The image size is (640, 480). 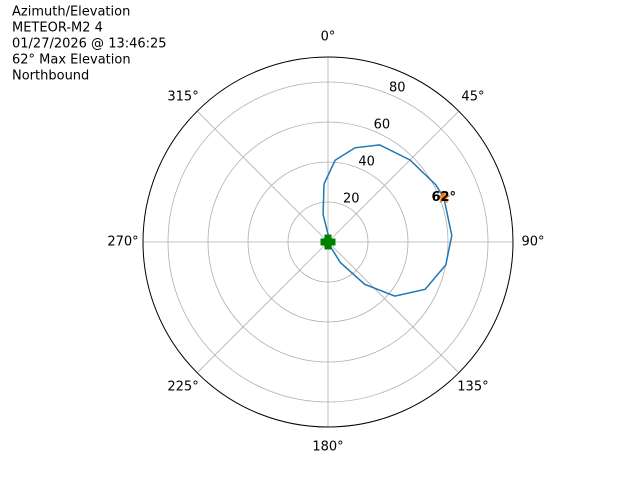 What do you see at coordinates (50, 76) in the screenshot?
I see `title-line: Northbound` at bounding box center [50, 76].